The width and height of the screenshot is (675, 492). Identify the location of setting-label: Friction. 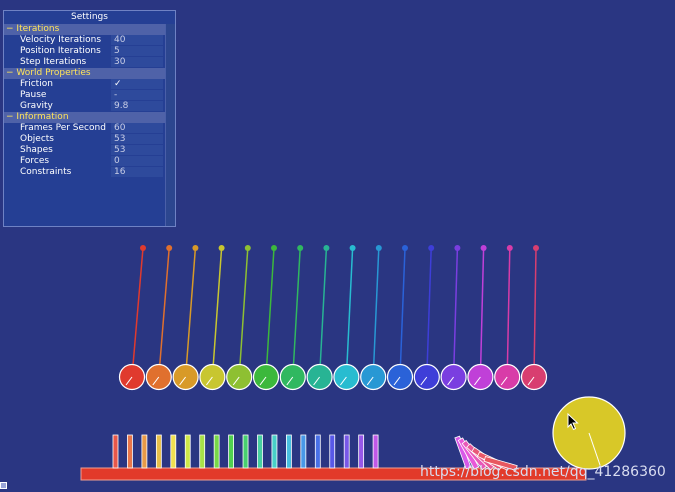
(36, 84).